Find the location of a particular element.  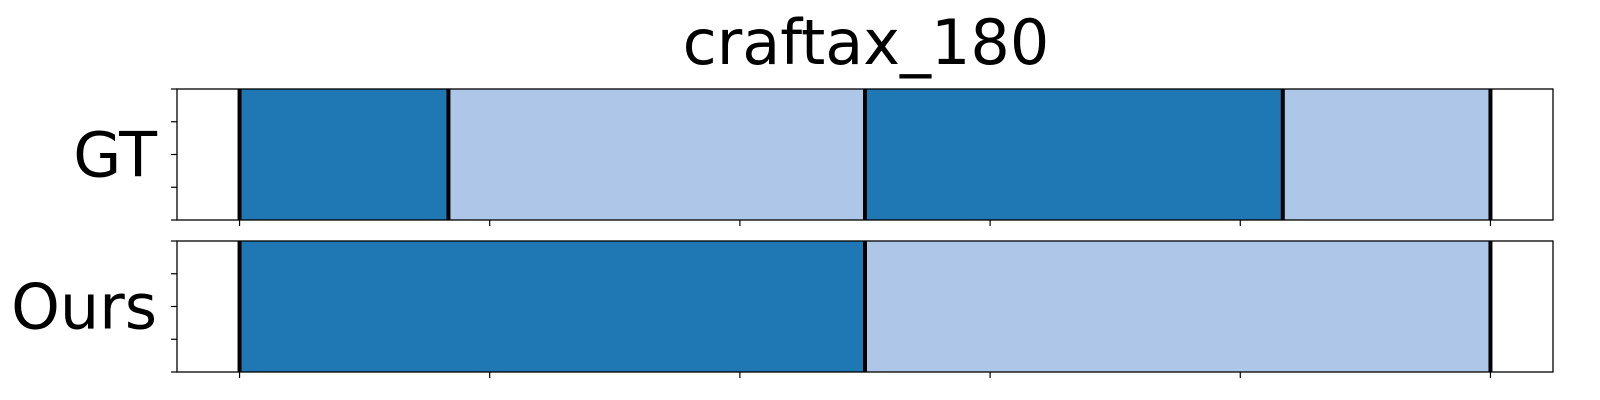

row-label-gt: GT is located at coordinates (115, 155).